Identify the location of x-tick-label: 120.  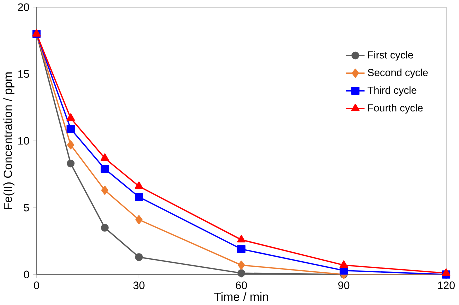
(446, 286).